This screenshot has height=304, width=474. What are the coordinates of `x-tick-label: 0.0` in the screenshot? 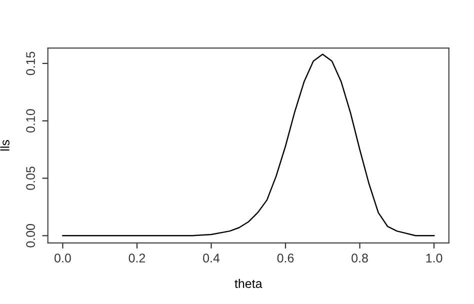 It's located at (62, 258).